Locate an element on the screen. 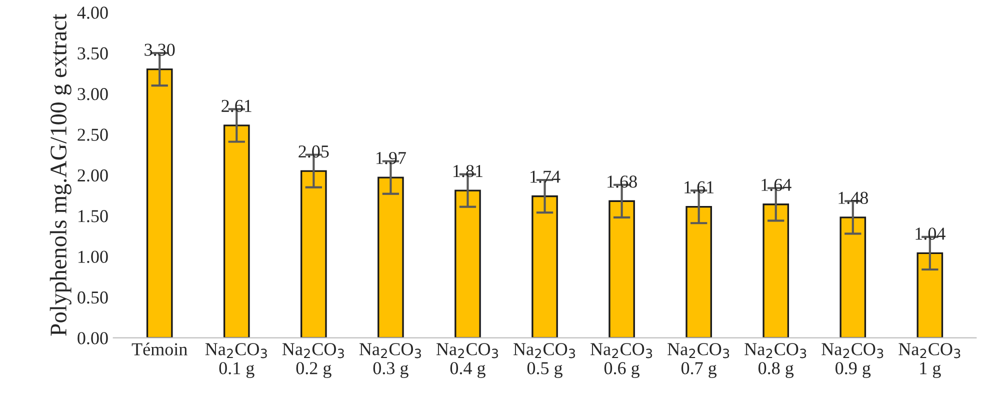 The height and width of the screenshot is (412, 986). data-label: 1.74 is located at coordinates (545, 176).